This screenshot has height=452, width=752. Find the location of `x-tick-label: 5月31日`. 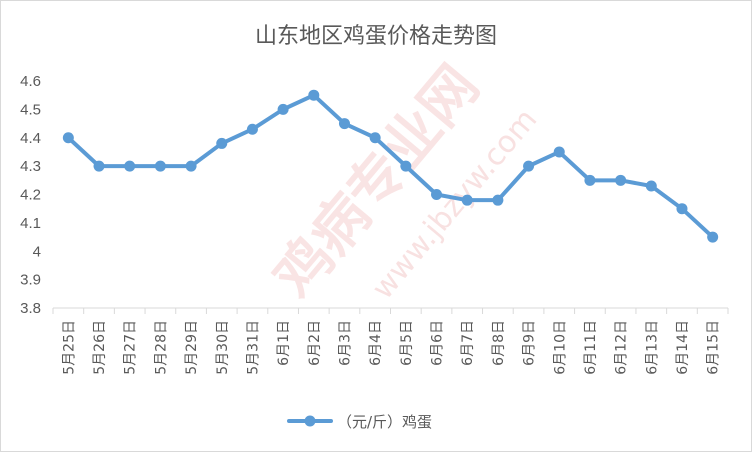

x-tick-label: 5月31日 is located at coordinates (253, 347).